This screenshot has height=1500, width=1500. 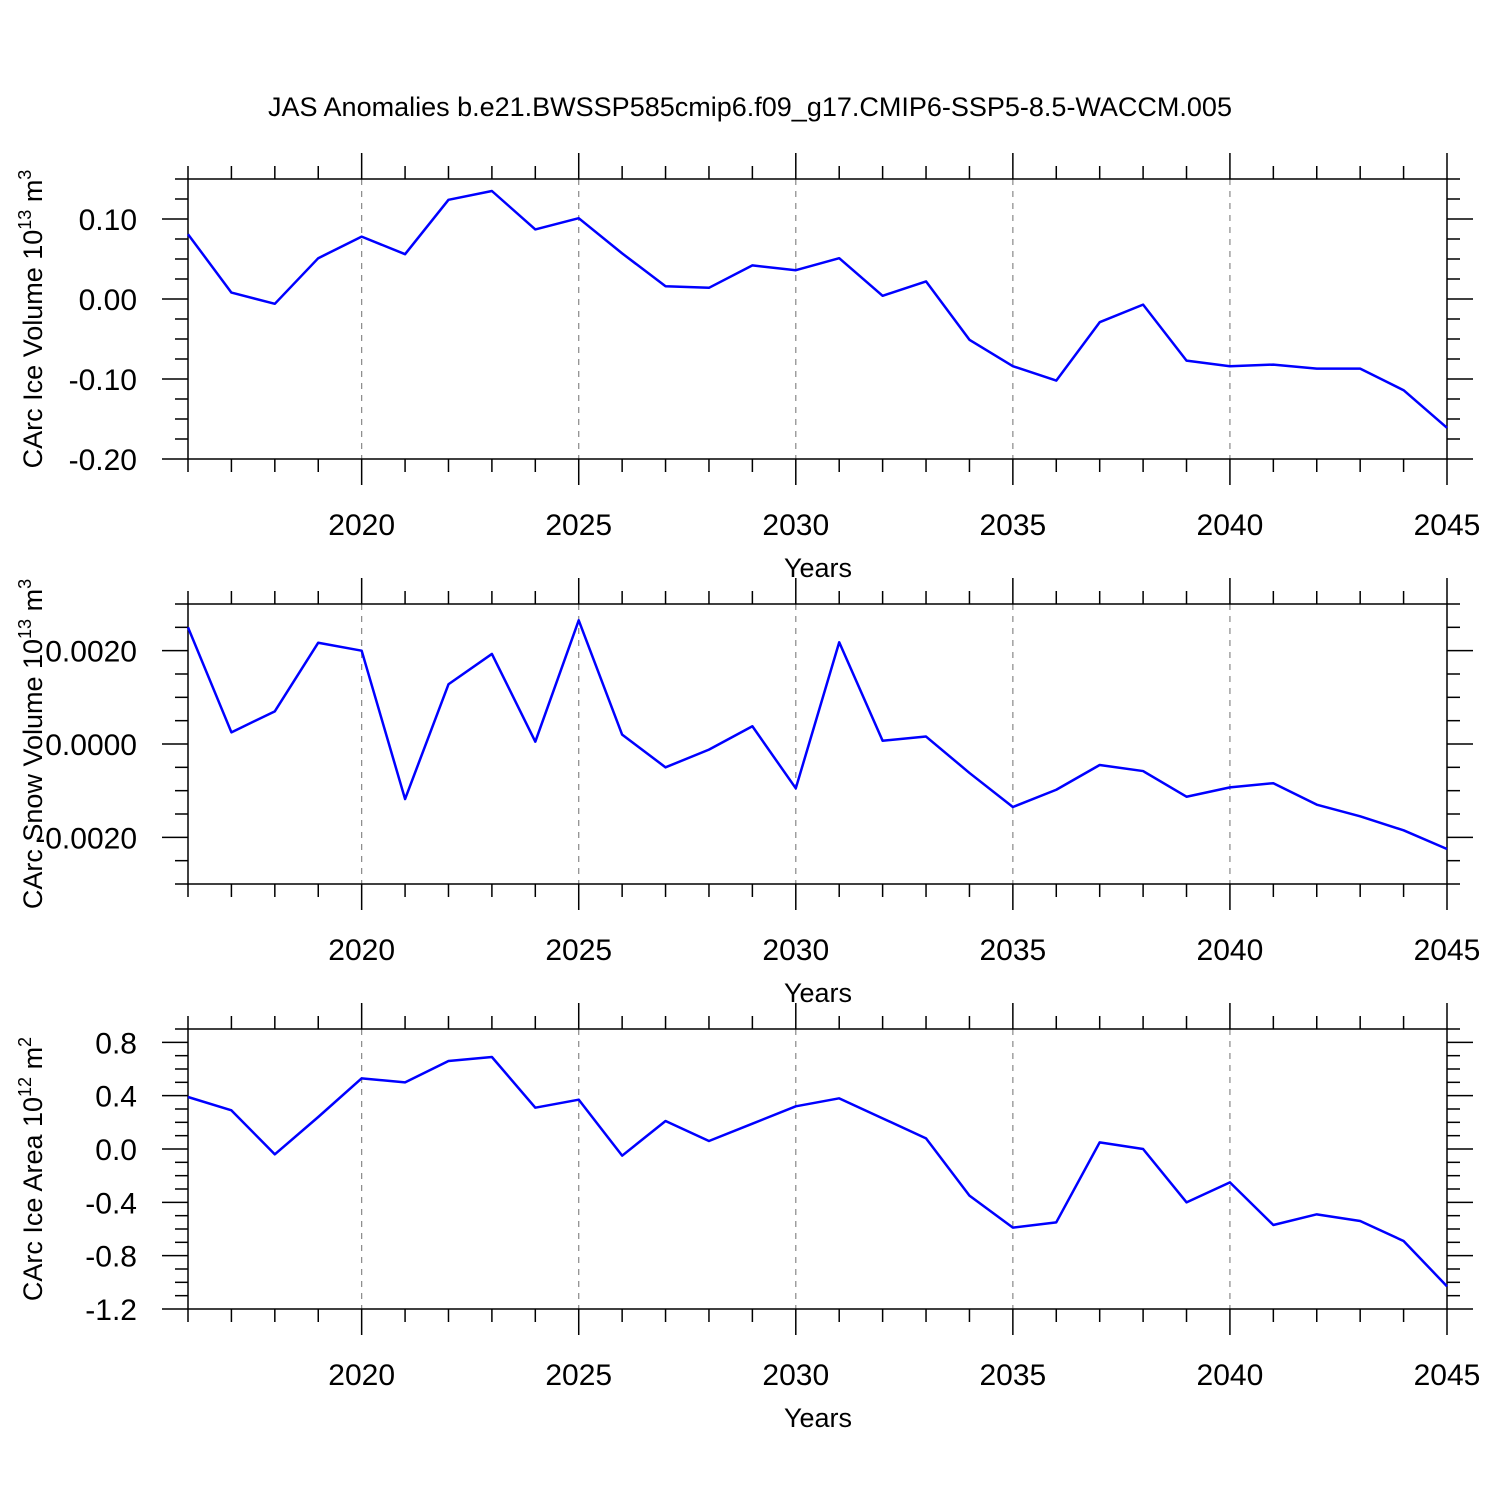 What do you see at coordinates (31, 744) in the screenshot?
I see `y-axis-label: CArc Snow Volume 1013 m3` at bounding box center [31, 744].